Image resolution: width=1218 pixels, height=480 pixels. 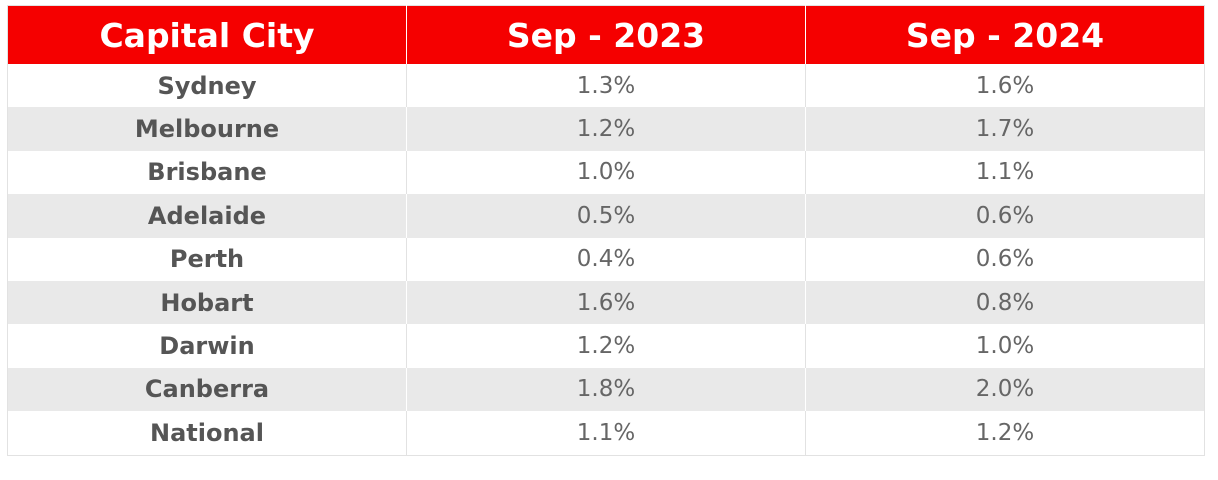 I want to click on city-cell: Perth, so click(x=207, y=259).